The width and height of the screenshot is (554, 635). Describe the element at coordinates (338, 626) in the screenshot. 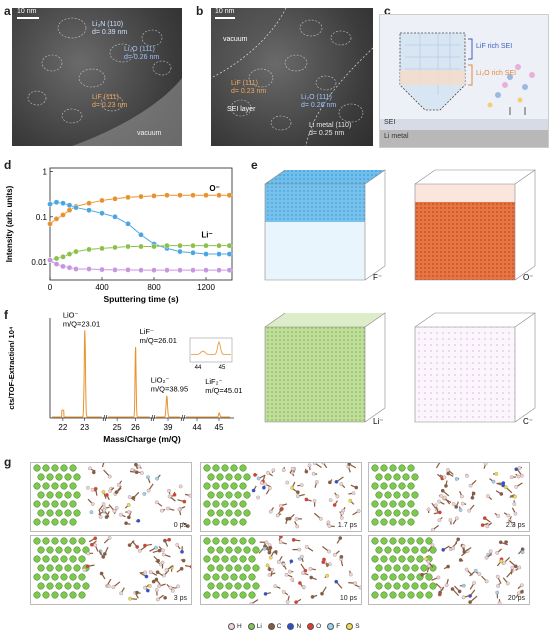

I see `legend-label: F` at that location.